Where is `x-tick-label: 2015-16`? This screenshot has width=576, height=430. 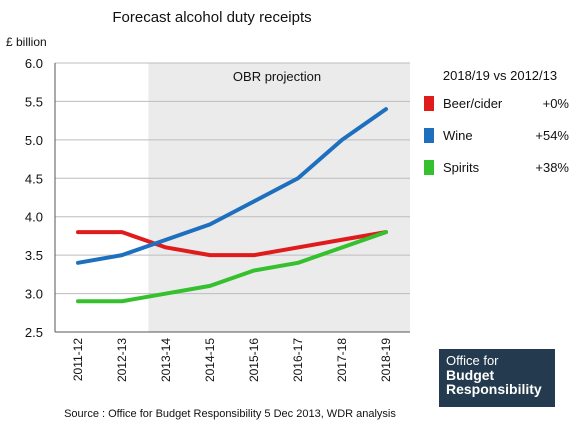 x-tick-label: 2015-16 is located at coordinates (254, 360).